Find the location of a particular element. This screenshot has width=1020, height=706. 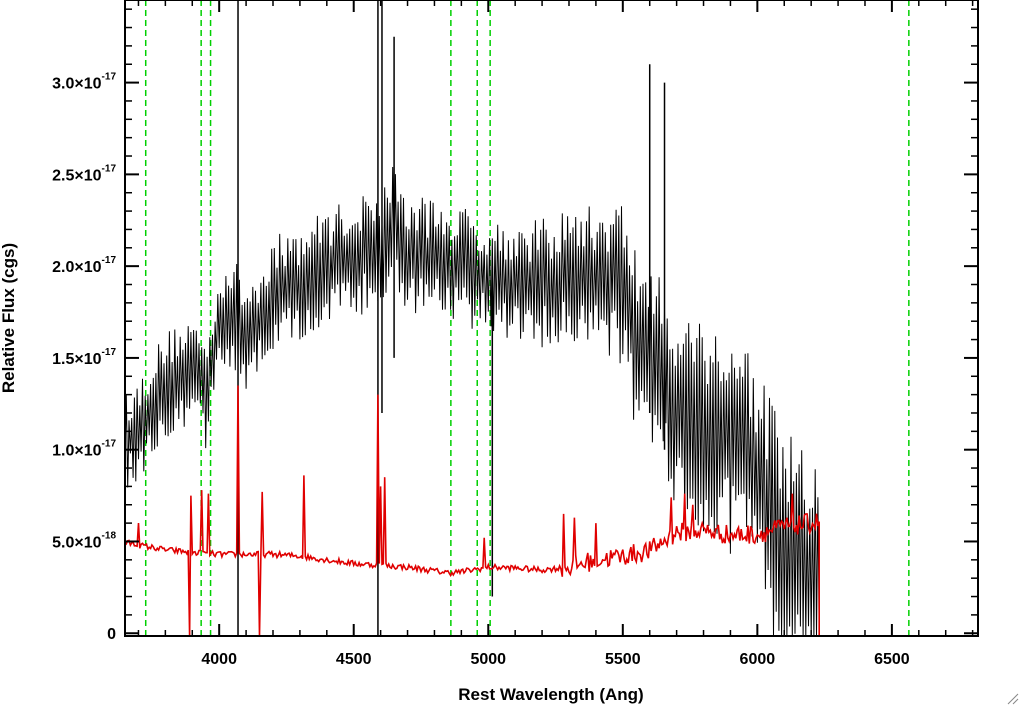

y-tick-label: 2.0×10⁻¹⁷ is located at coordinates (84, 265).